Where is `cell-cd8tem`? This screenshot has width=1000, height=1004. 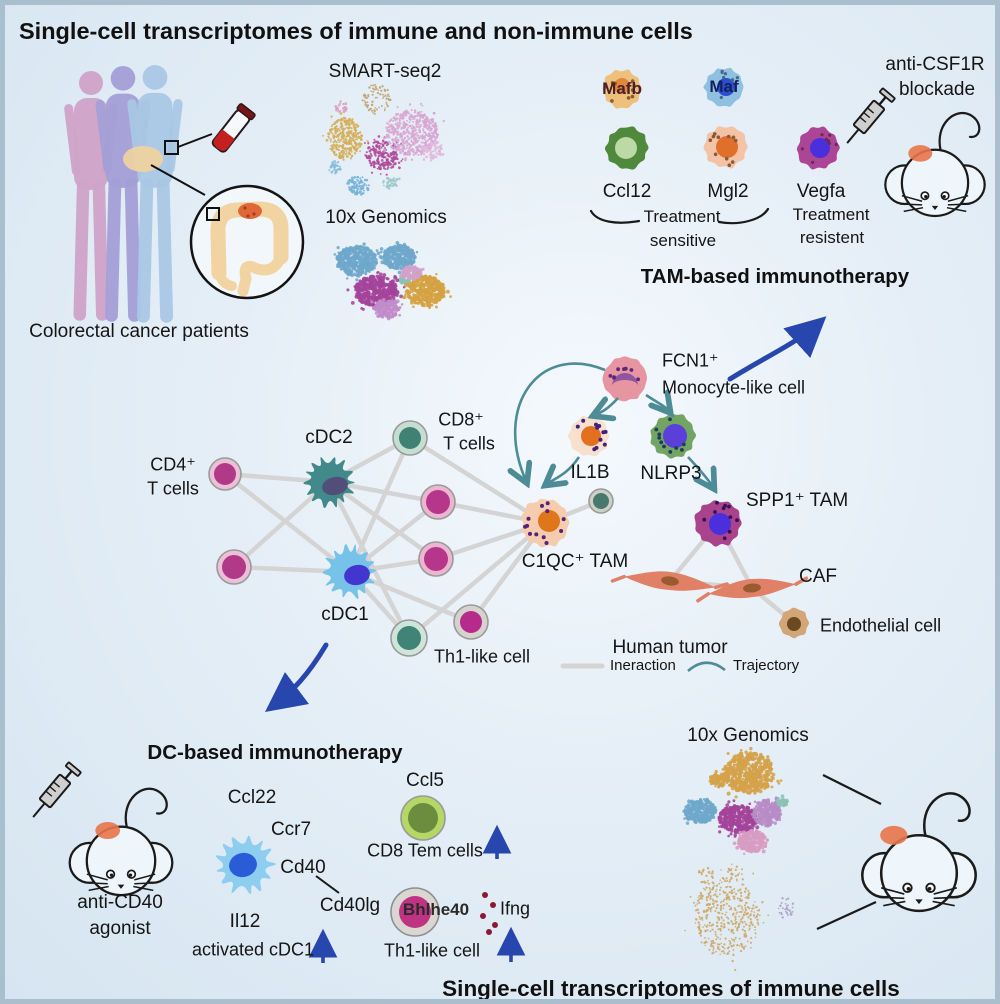
cell-cd8tem is located at coordinates (423, 818).